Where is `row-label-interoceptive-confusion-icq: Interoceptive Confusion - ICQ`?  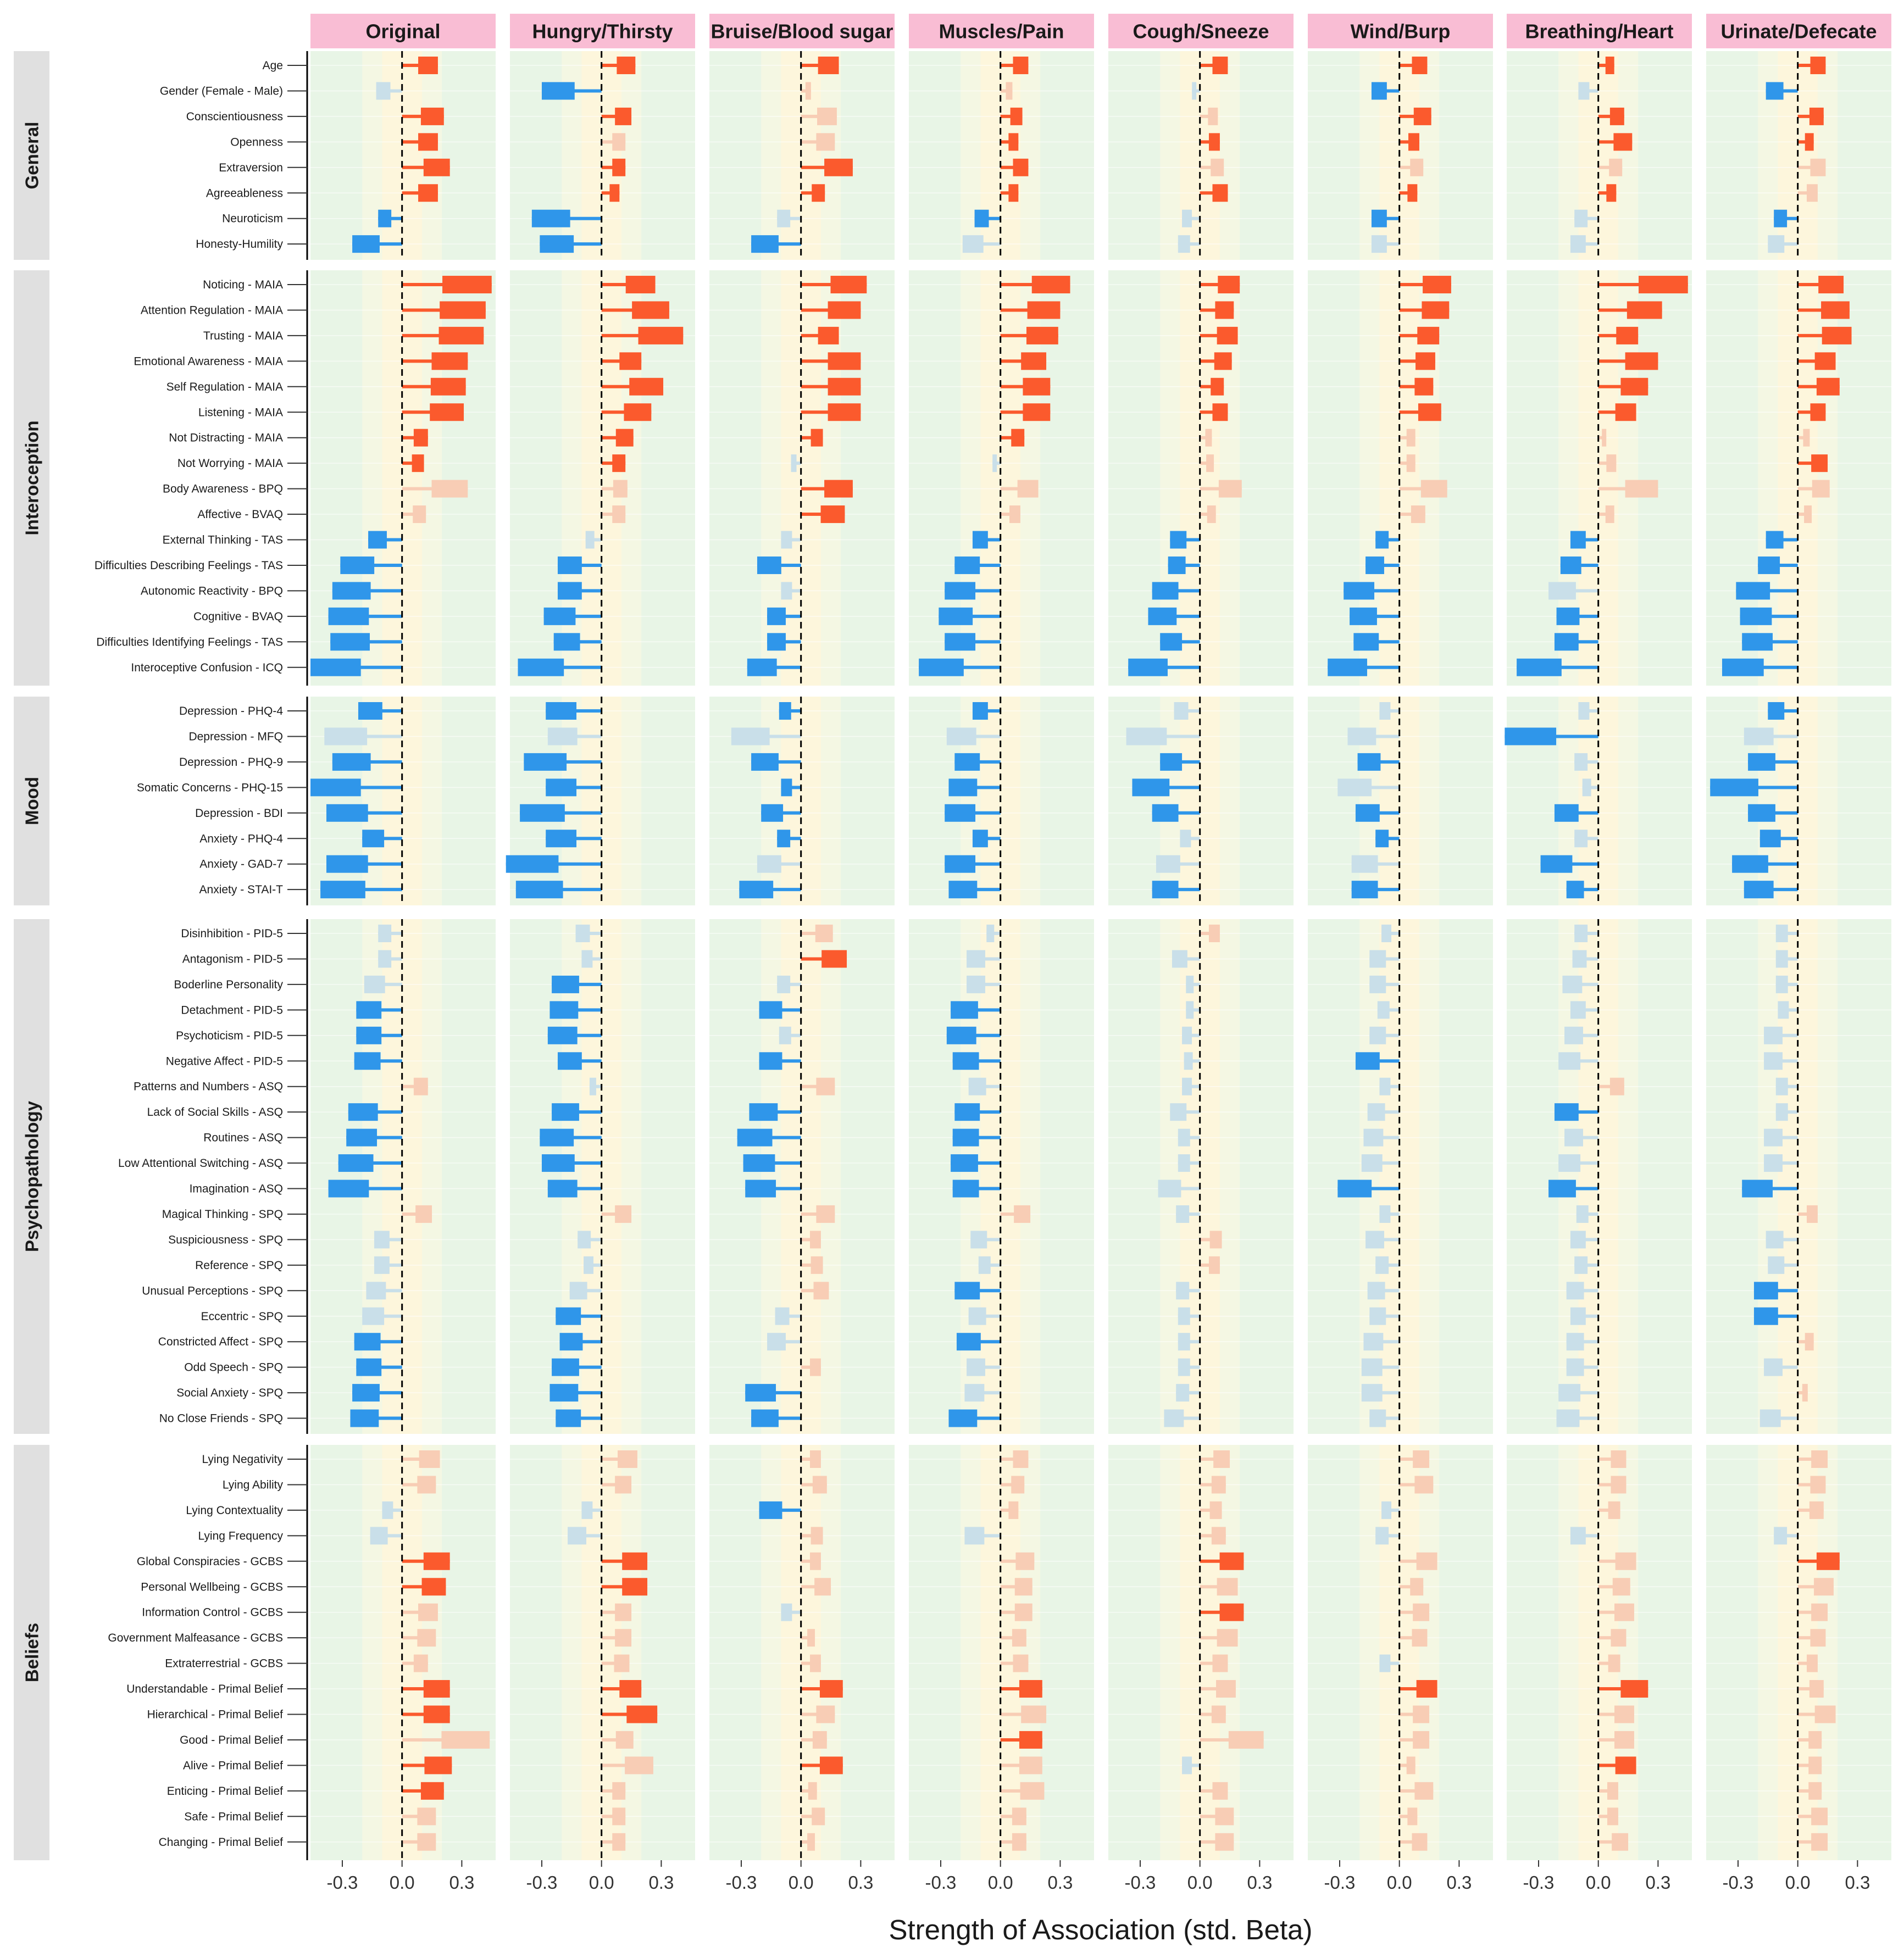
row-label-interoceptive-confusion-icq: Interoceptive Confusion - ICQ is located at coordinates (207, 667).